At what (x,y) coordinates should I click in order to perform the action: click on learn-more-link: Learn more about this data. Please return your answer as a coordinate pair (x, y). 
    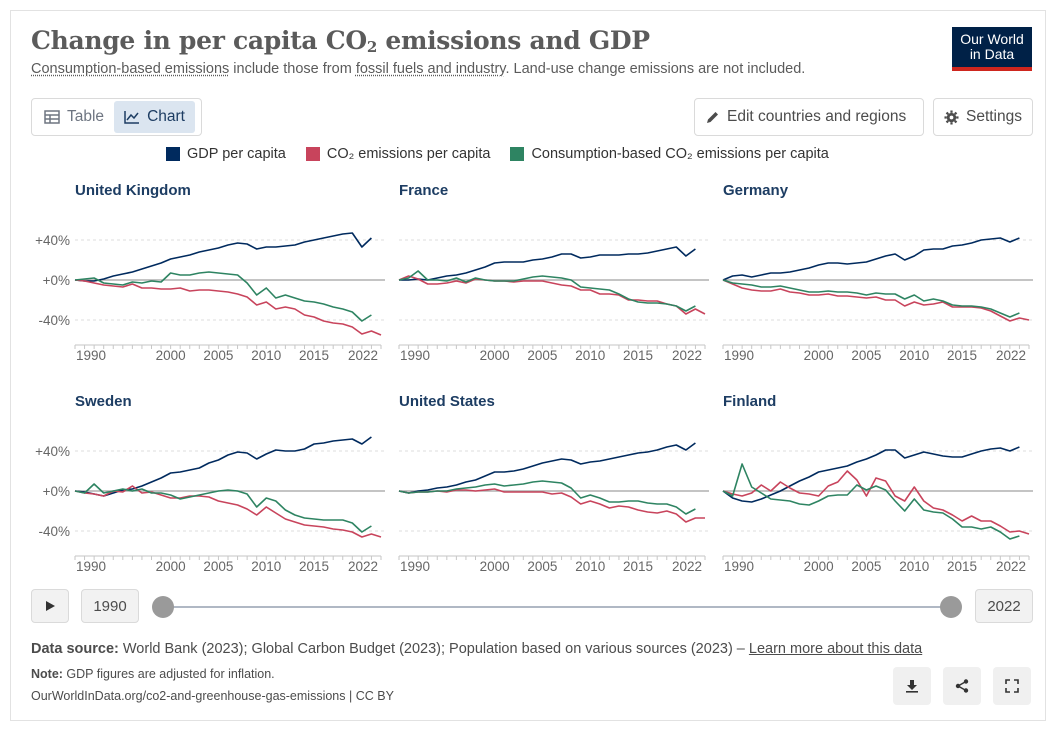
    Looking at the image, I should click on (835, 649).